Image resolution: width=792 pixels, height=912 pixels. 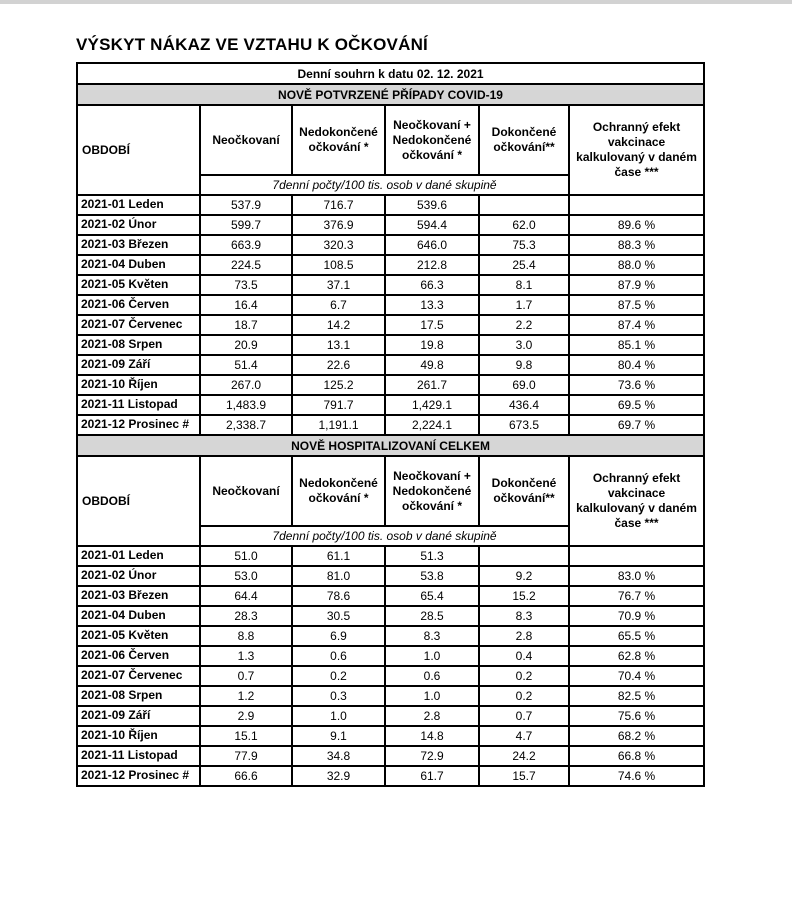 What do you see at coordinates (636, 365) in the screenshot?
I see `value-cell: 80.4 %` at bounding box center [636, 365].